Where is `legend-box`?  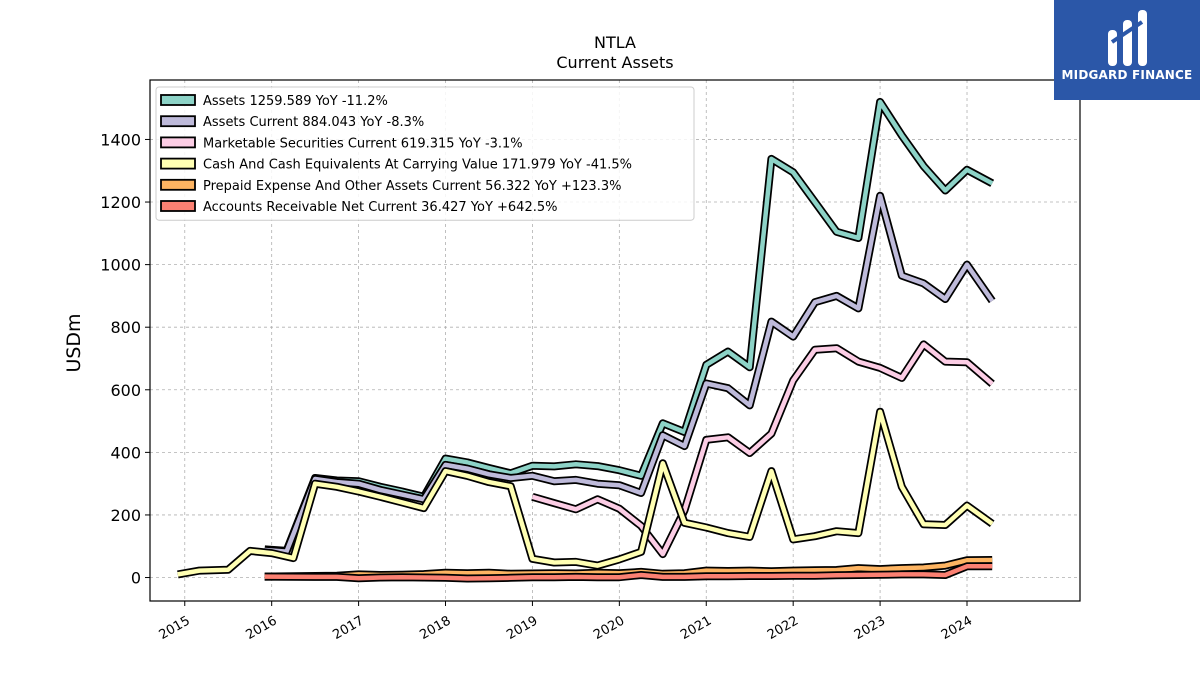
legend-box is located at coordinates (425, 153).